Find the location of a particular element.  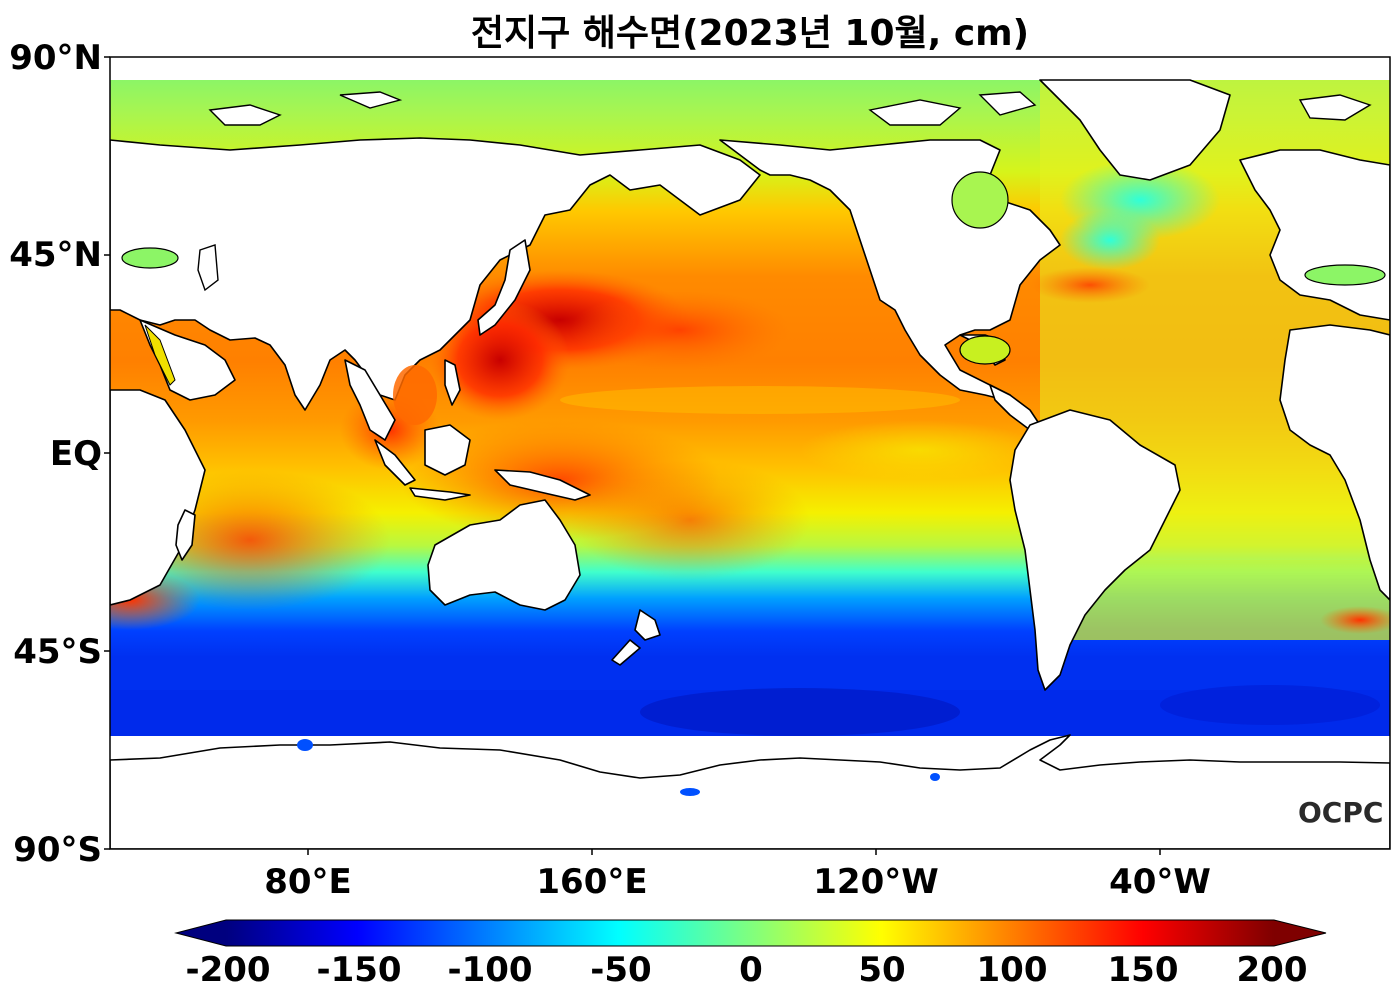

lon-label-120w: 120°W is located at coordinates (876, 882).